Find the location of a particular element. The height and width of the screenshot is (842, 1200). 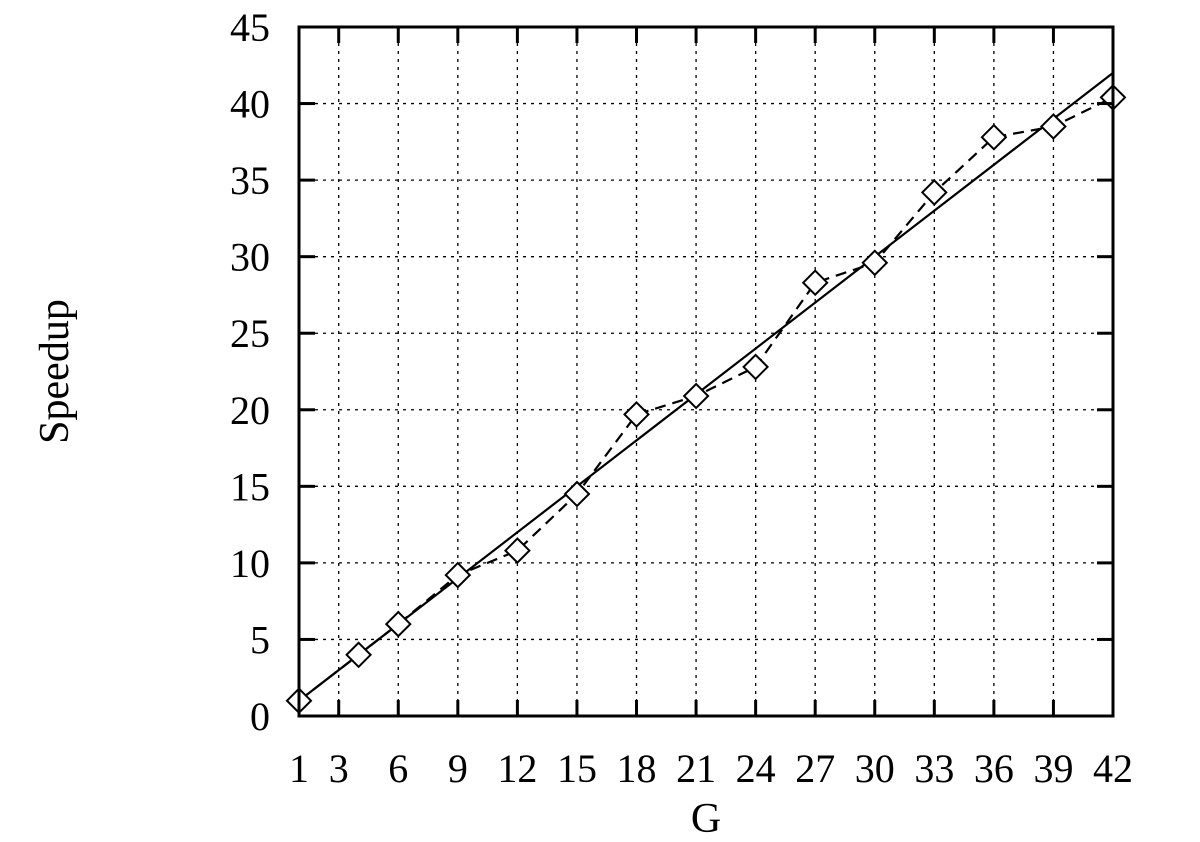

y-tick-label: 35 is located at coordinates (250, 180).